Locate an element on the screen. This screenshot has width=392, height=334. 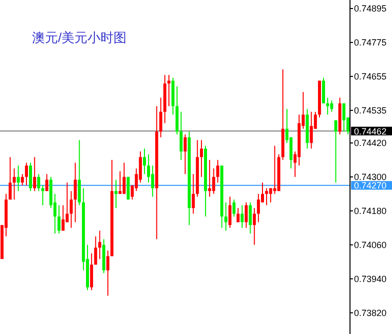
y-tick-label: 0.74180 is located at coordinates (370, 211).